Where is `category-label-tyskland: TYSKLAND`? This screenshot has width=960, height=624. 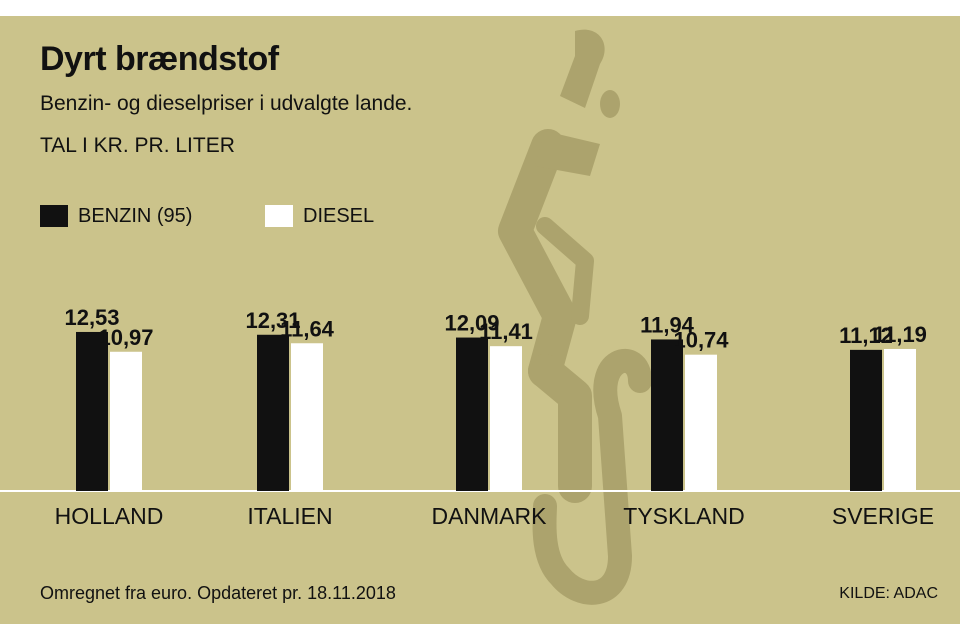 category-label-tyskland: TYSKLAND is located at coordinates (683, 516).